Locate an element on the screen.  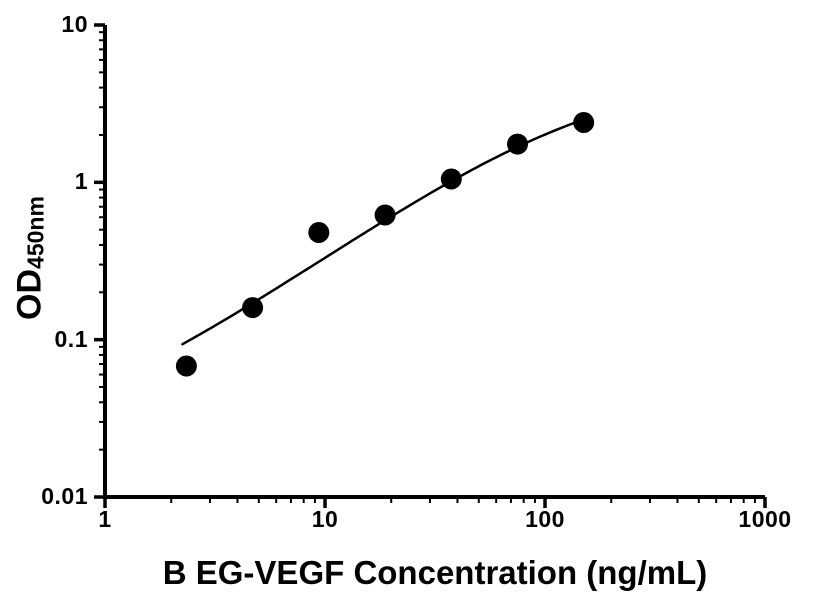
y-tick-label-10: 10 is located at coordinates (74, 23).